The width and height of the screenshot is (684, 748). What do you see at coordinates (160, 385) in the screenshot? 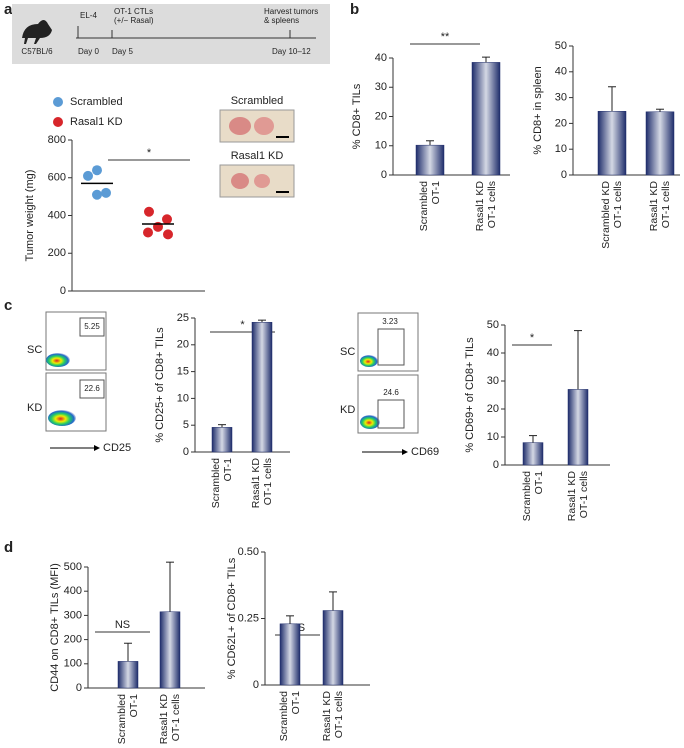
I see `y-axis-label: % CD25+ of CD8+ TILs` at bounding box center [160, 385].